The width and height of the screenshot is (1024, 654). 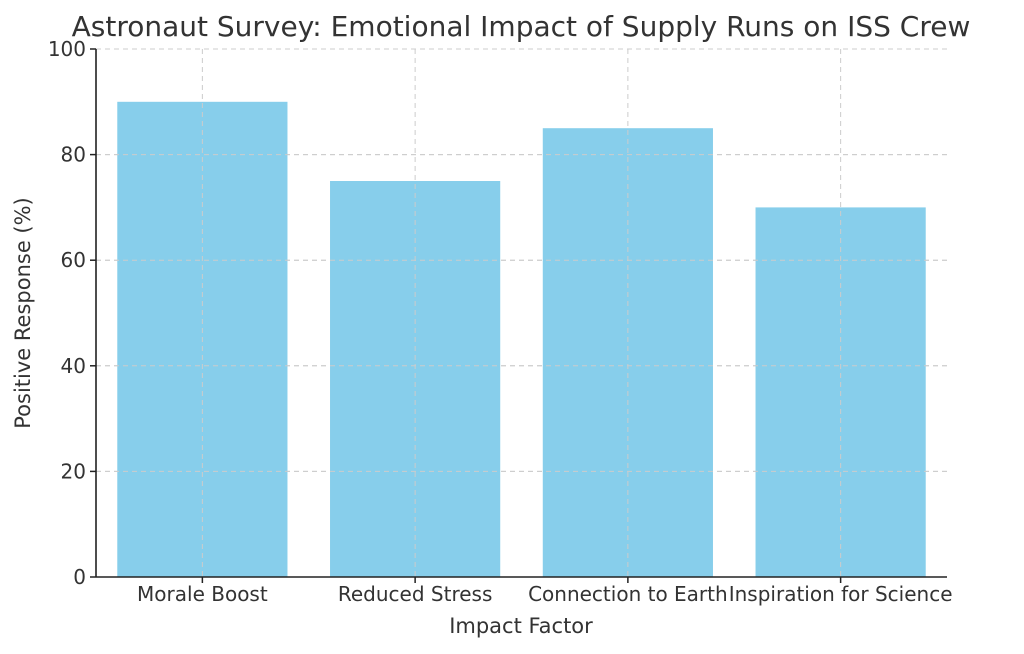 What do you see at coordinates (67, 49) in the screenshot?
I see `y-tick-label: 100` at bounding box center [67, 49].